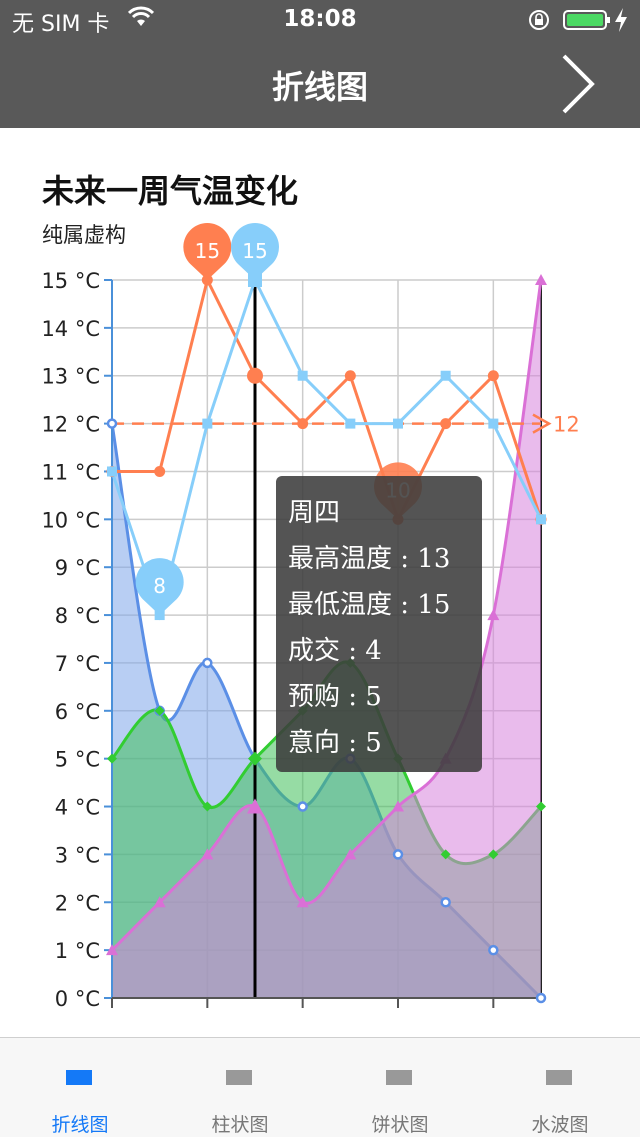  I want to click on tab-pie-chart: 饼状图, so click(400, 1087).